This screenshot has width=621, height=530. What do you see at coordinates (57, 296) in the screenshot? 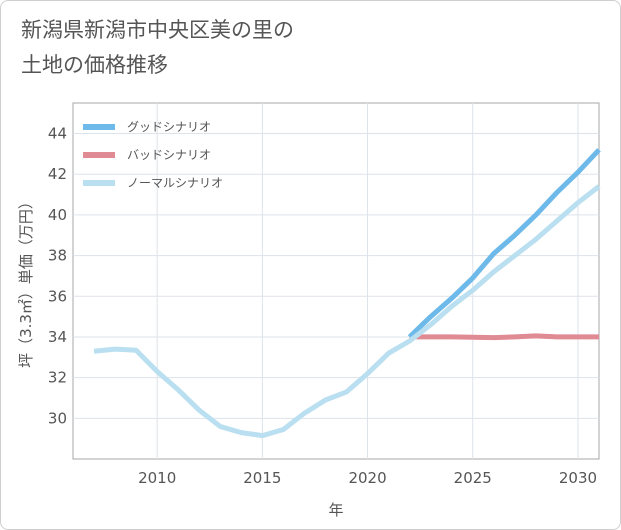
I see `y-tick-label-36: 36` at bounding box center [57, 296].